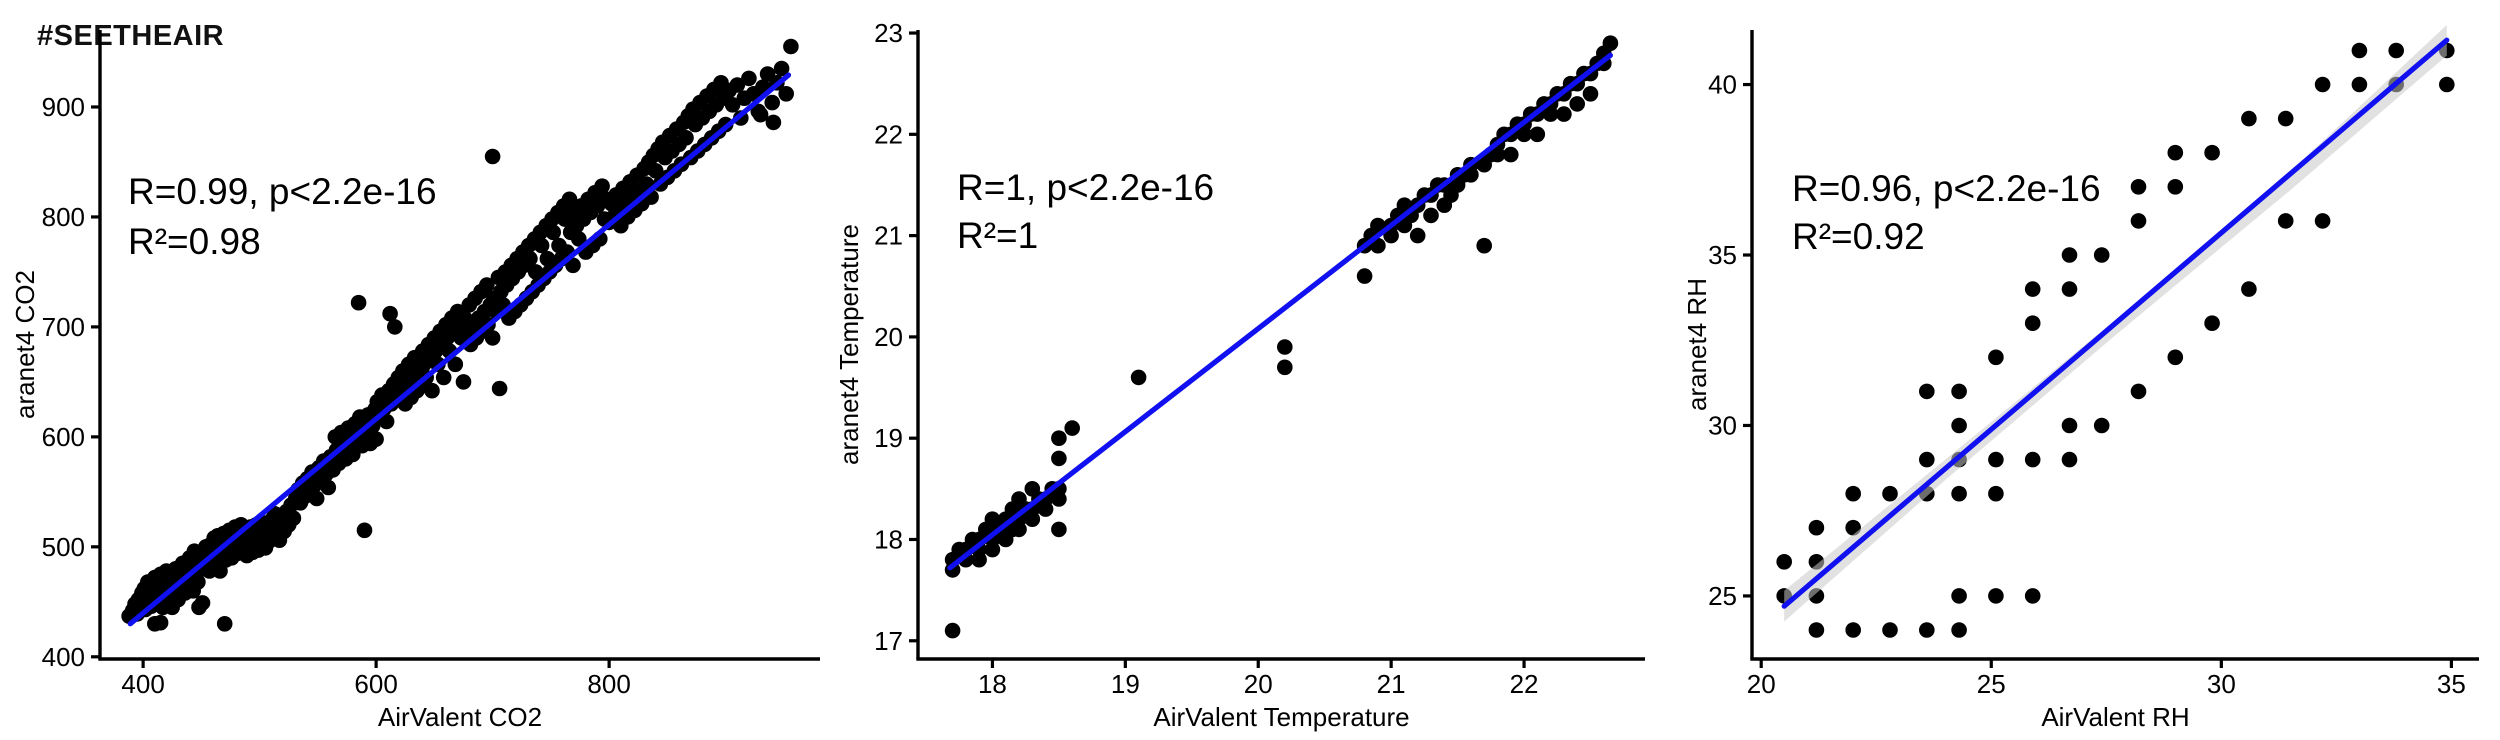  I want to click on y-tick-label: 21, so click(888, 236).